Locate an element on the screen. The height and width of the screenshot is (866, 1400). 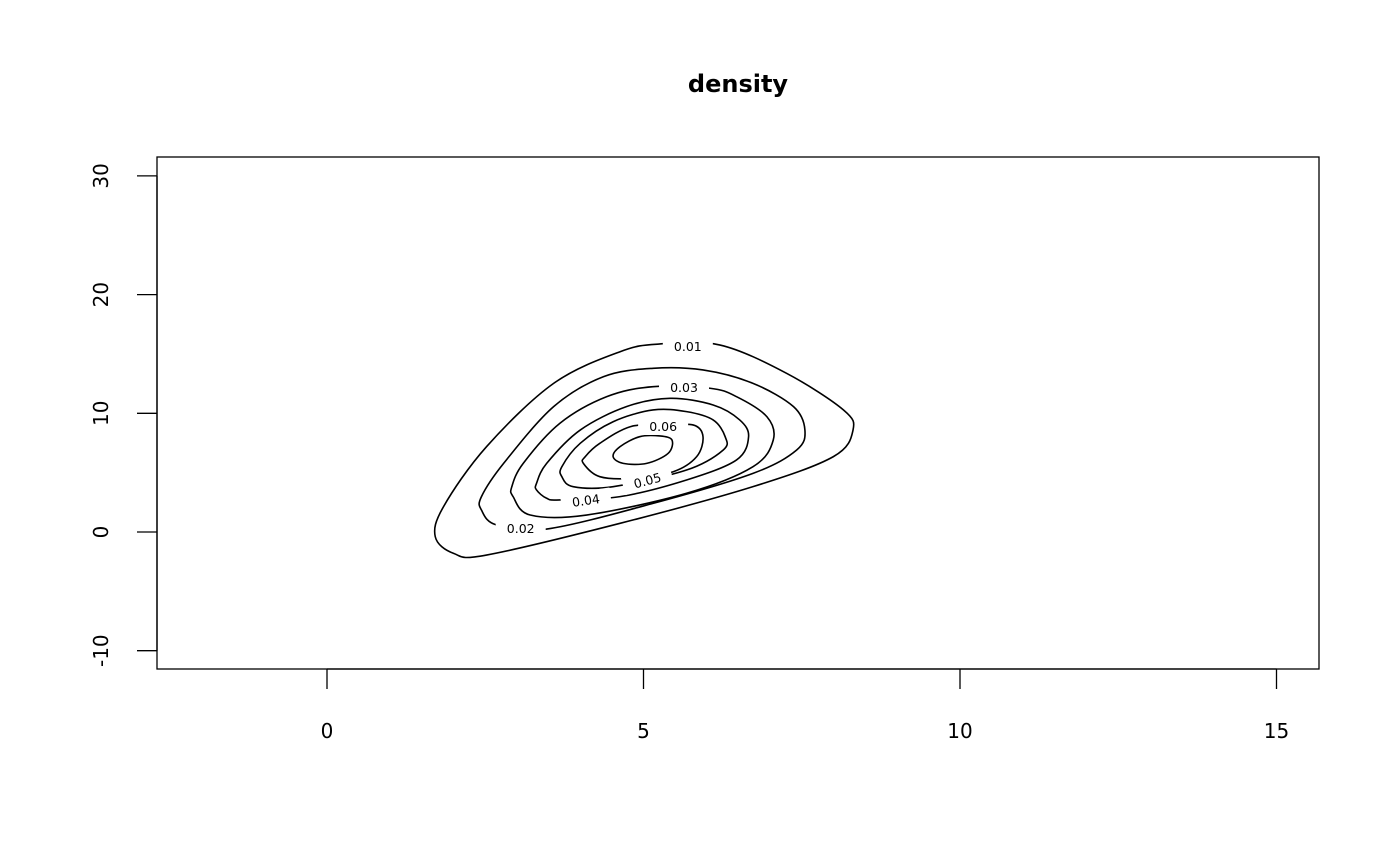
contour-line-0.03 is located at coordinates (642, 452).